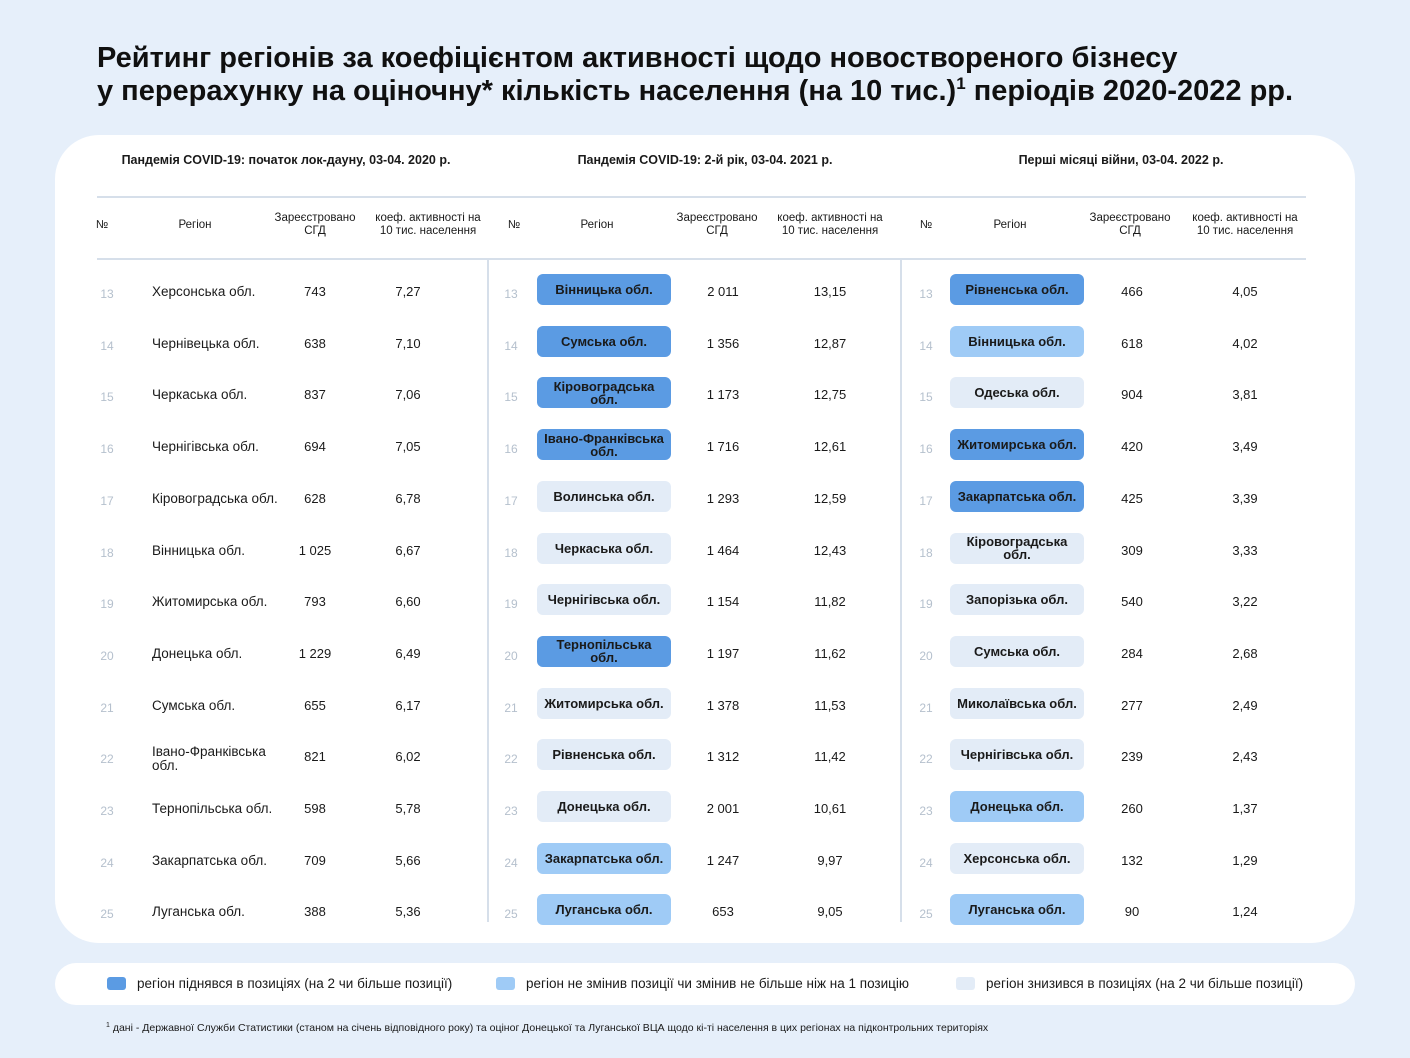  Describe the element at coordinates (1132, 912) in the screenshot. I see `table-row-registered: 90` at that location.